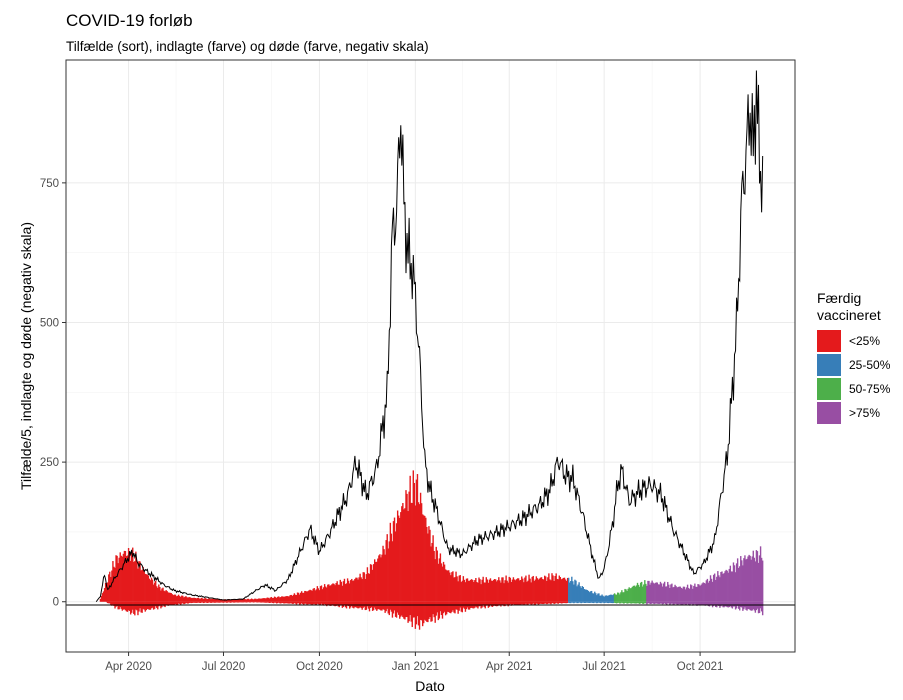 The height and width of the screenshot is (700, 903). What do you see at coordinates (849, 315) in the screenshot?
I see `legend-title-line-2: vaccineret` at bounding box center [849, 315].